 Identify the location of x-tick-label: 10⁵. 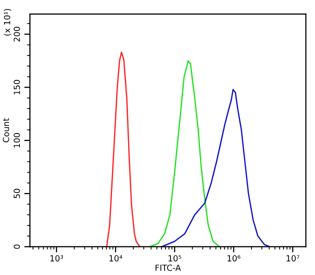
(175, 258).